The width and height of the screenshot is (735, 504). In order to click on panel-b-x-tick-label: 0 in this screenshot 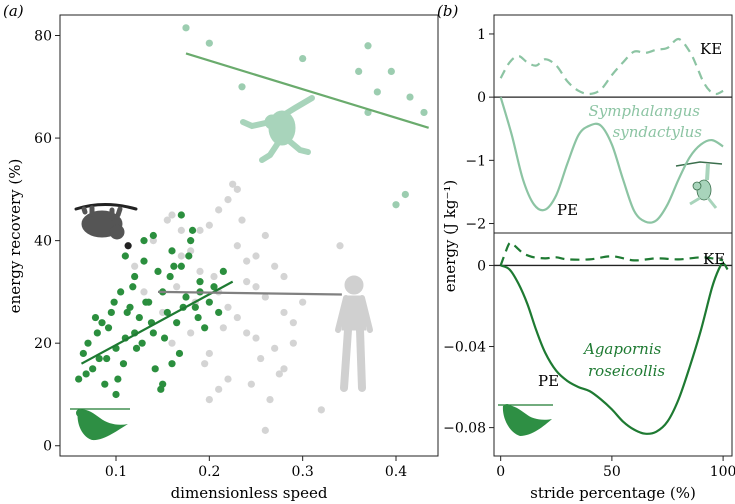, I will do `click(500, 472)`.